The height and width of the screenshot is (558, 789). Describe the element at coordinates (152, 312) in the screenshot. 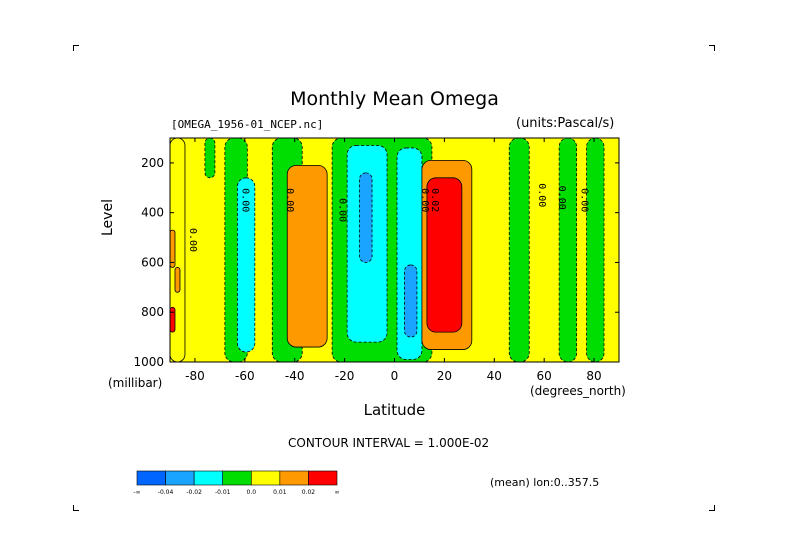

I see `y-tick-label: 800` at that location.